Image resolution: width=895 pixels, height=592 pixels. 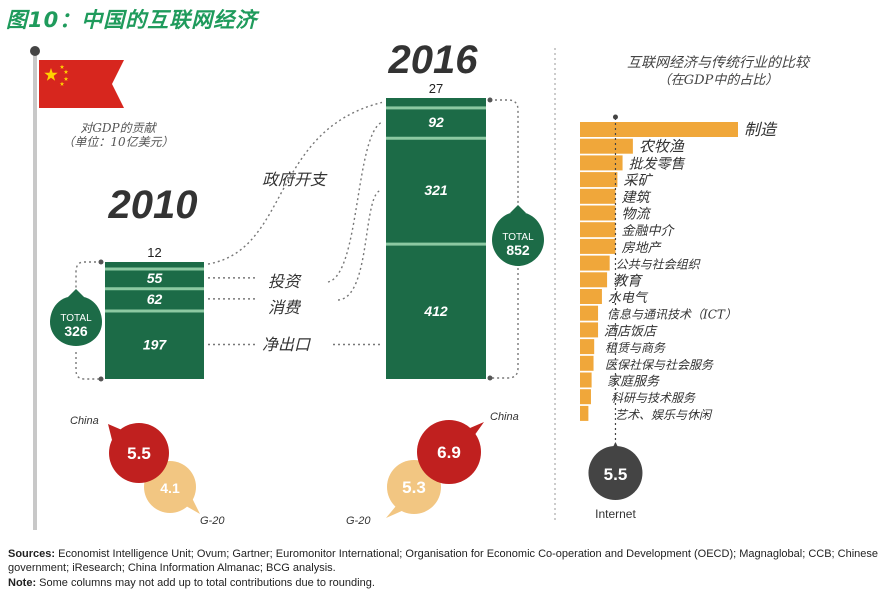 What do you see at coordinates (84, 421) in the screenshot?
I see `bubble-china-label: China` at bounding box center [84, 421].